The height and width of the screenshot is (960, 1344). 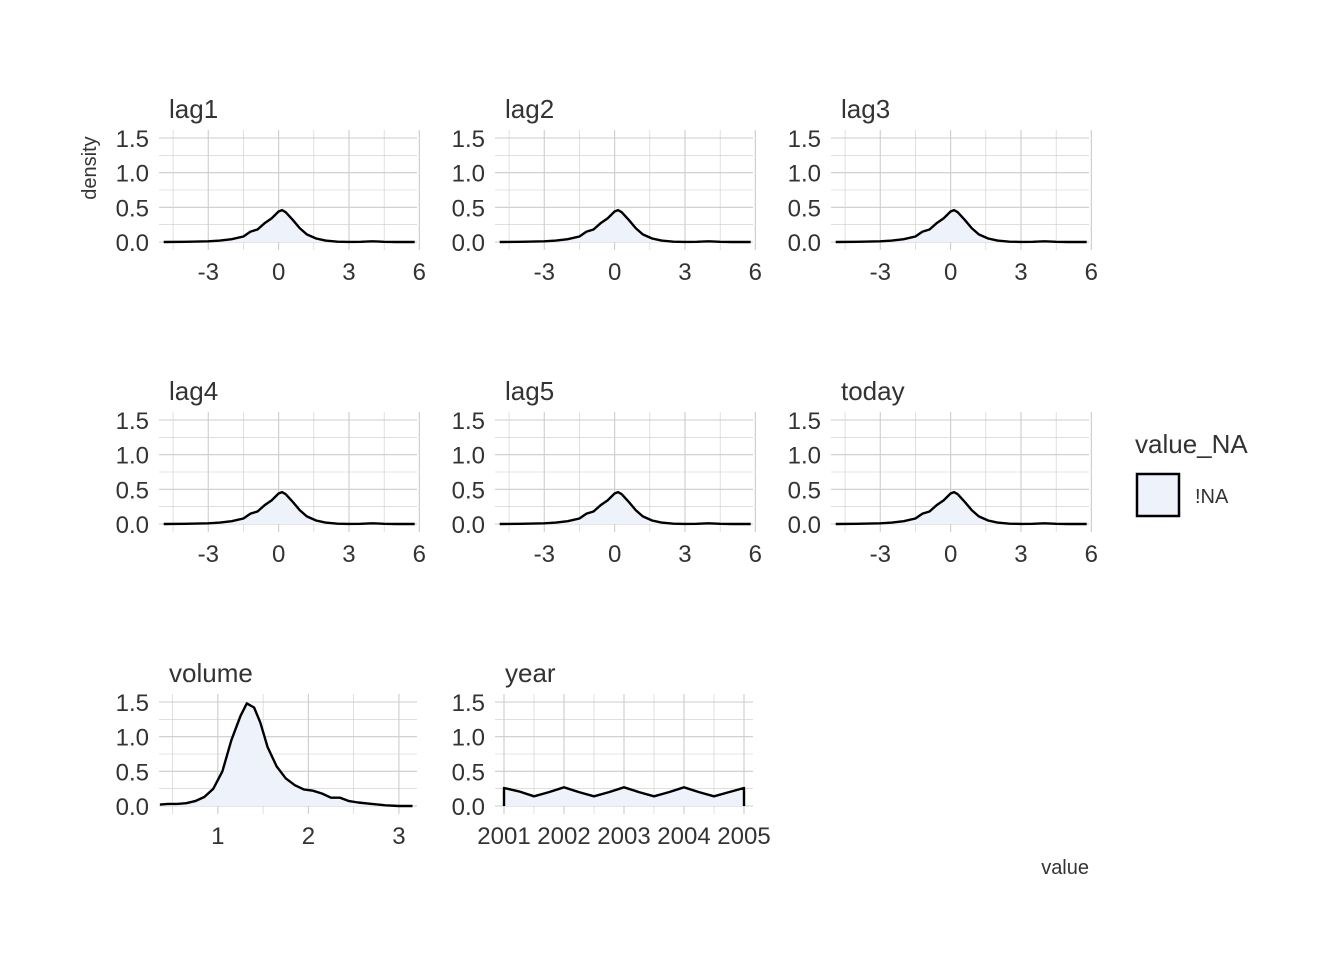 What do you see at coordinates (563, 836) in the screenshot?
I see `x-tick-label: 2002` at bounding box center [563, 836].